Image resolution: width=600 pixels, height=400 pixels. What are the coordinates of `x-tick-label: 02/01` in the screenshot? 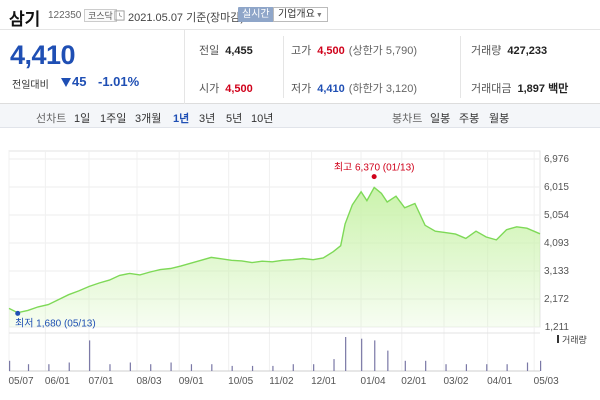 It's located at (413, 381).